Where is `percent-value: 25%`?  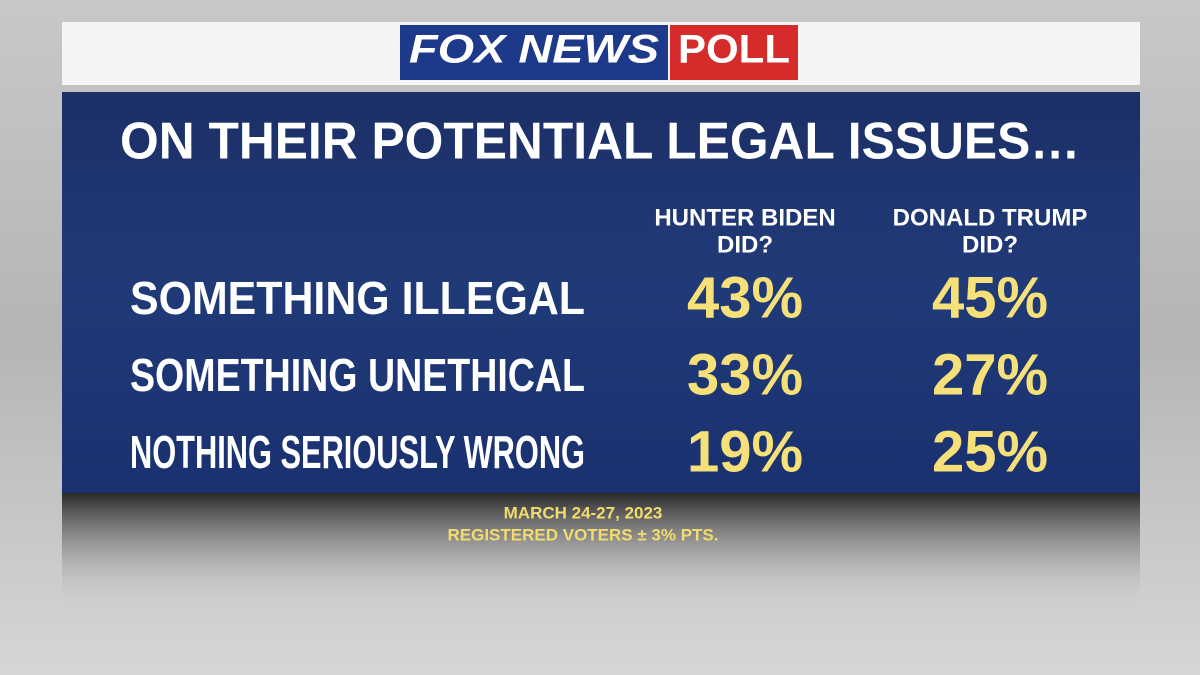
percent-value: 25% is located at coordinates (990, 451).